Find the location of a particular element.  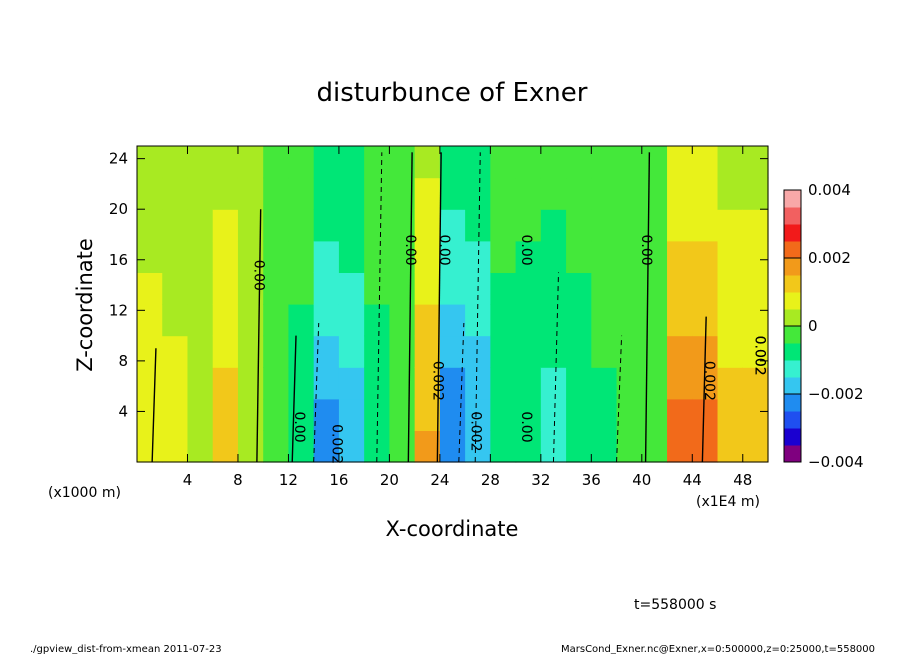

x-axis-label: X-coordinate is located at coordinates (452, 529).